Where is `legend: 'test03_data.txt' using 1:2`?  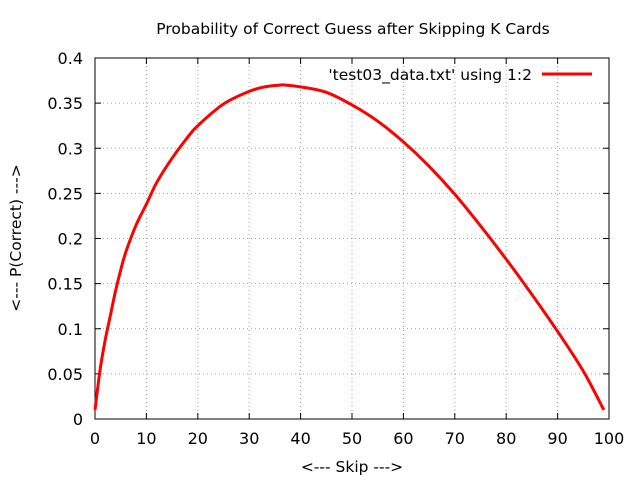
legend: 'test03_data.txt' using 1:2 is located at coordinates (460, 75).